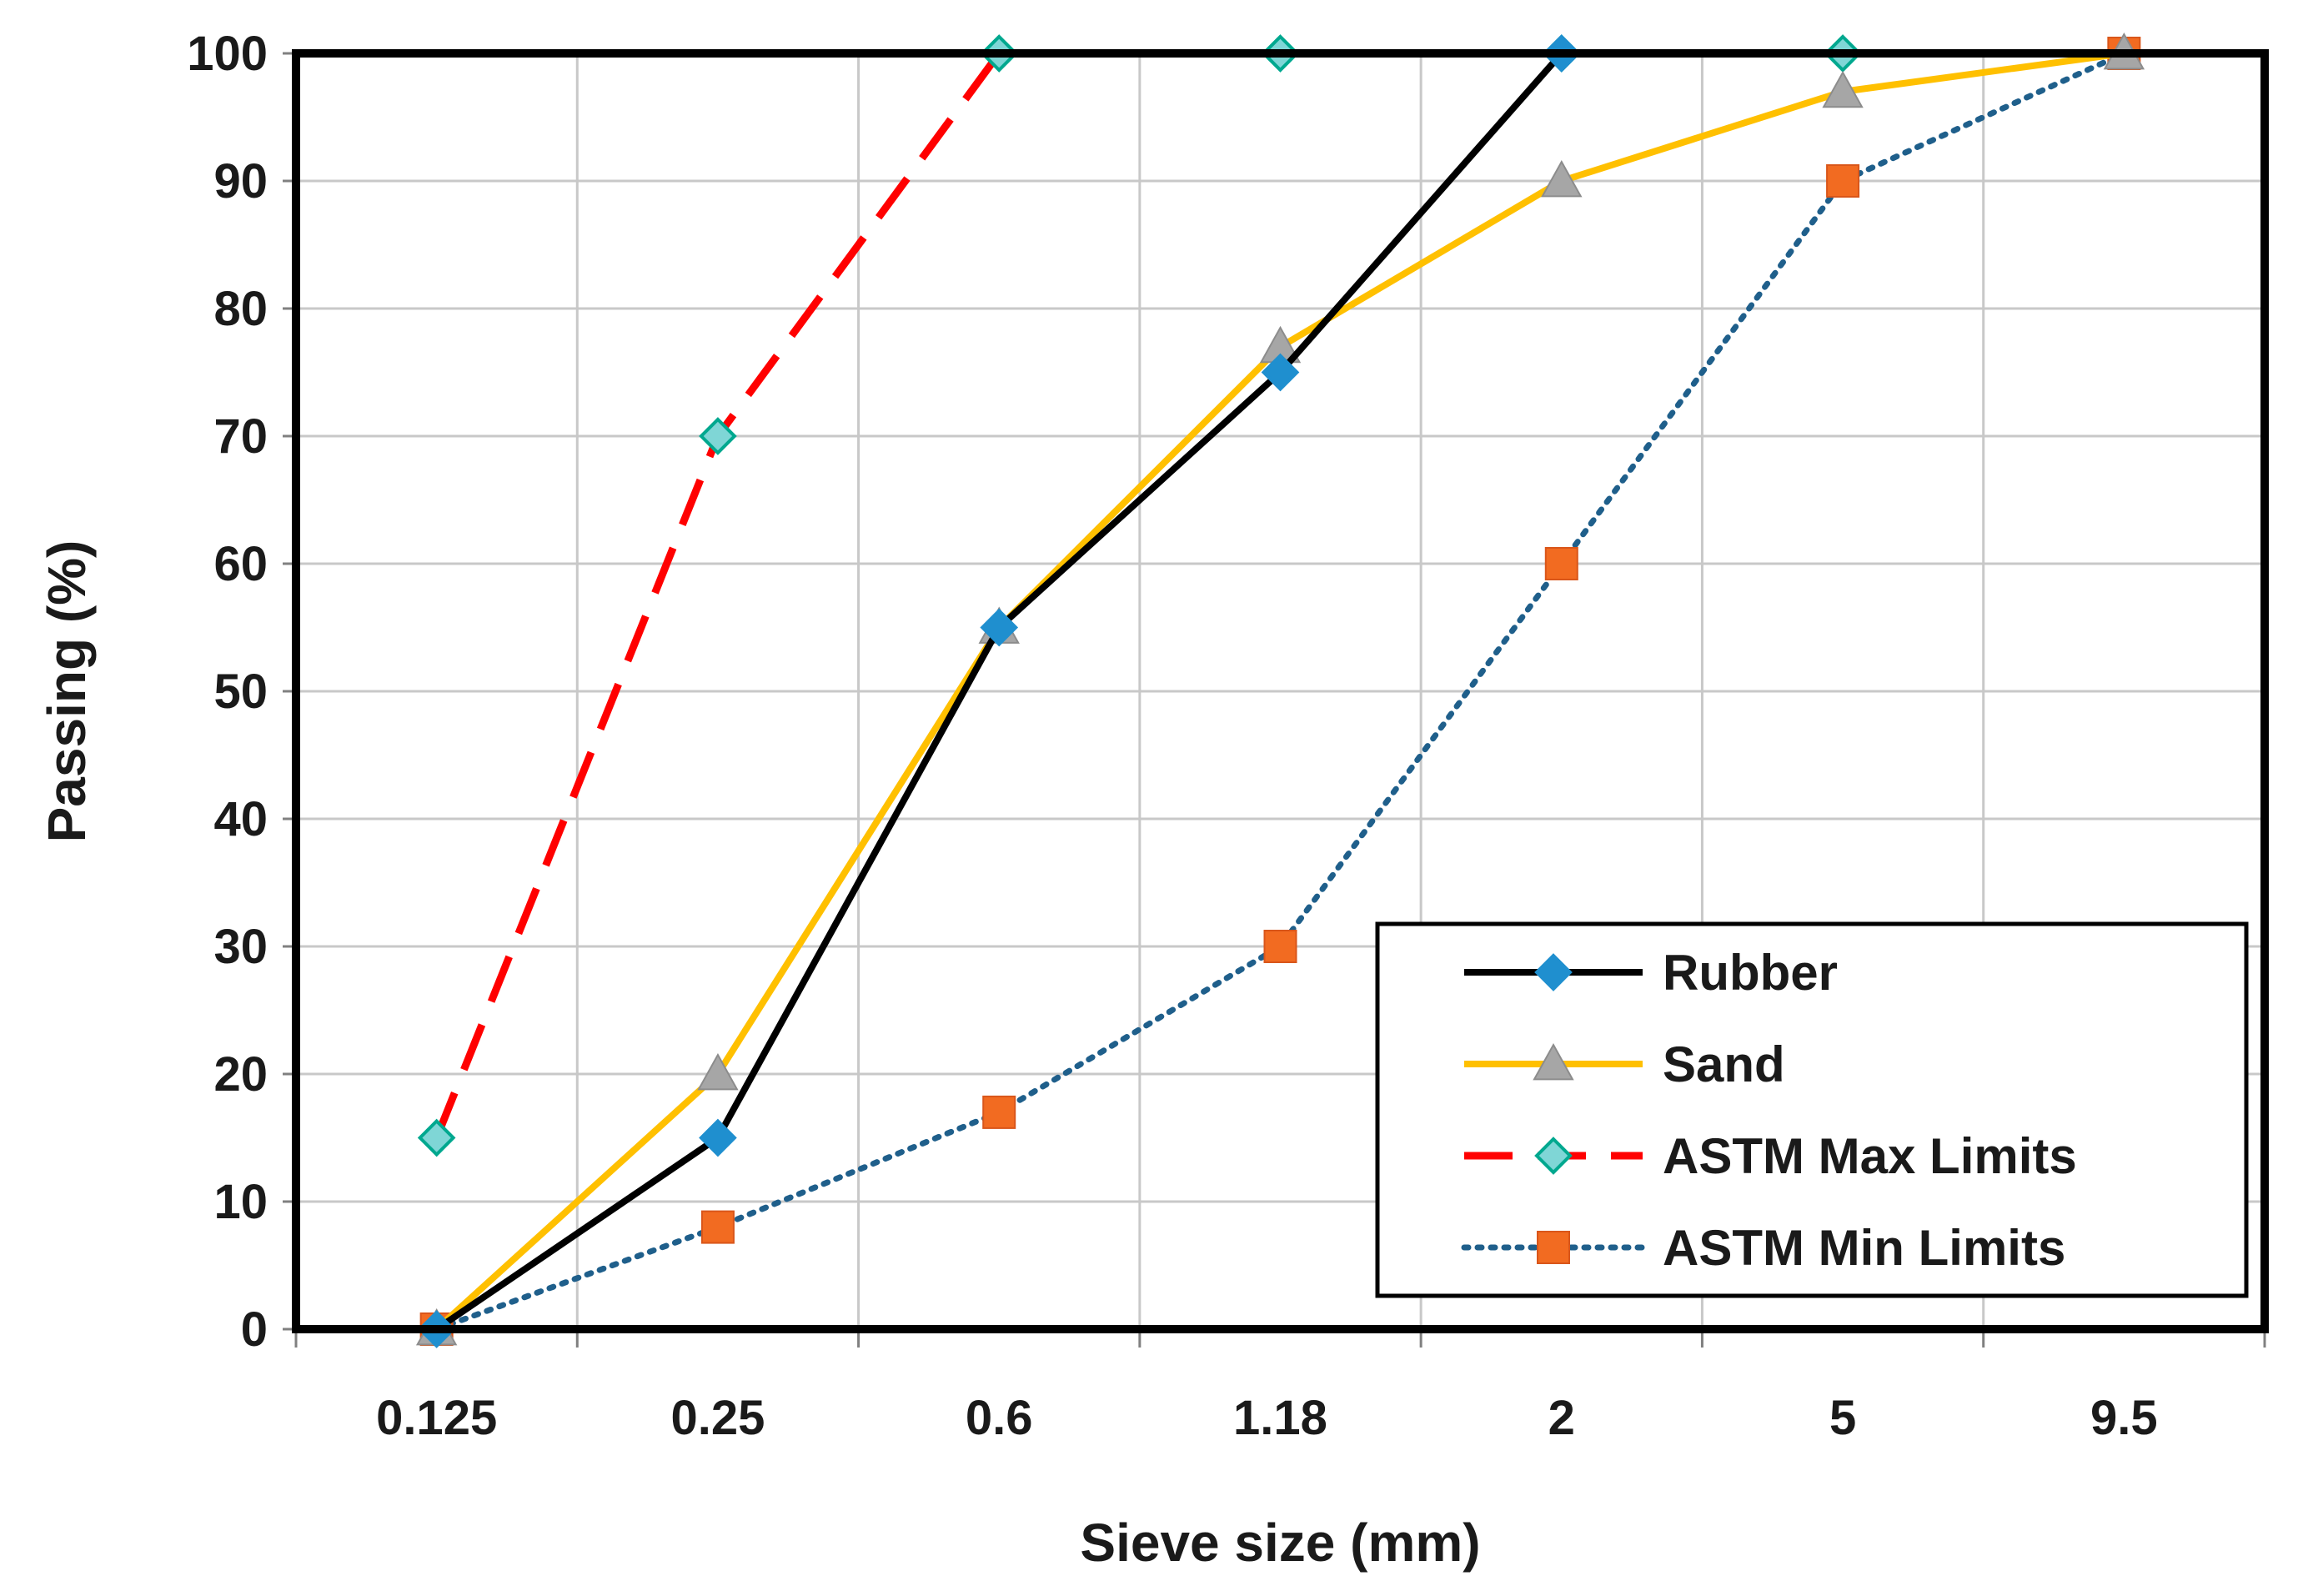 Image resolution: width=2298 pixels, height=1596 pixels. I want to click on legend-label: Sand, so click(1724, 1064).